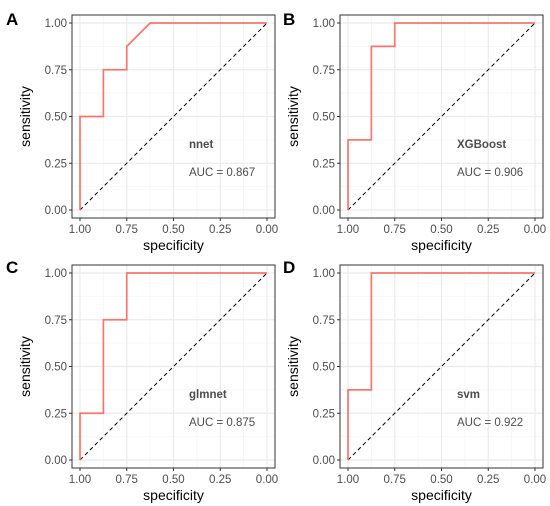  What do you see at coordinates (490, 423) in the screenshot?
I see `auc-label: AUC = 0.922` at bounding box center [490, 423].